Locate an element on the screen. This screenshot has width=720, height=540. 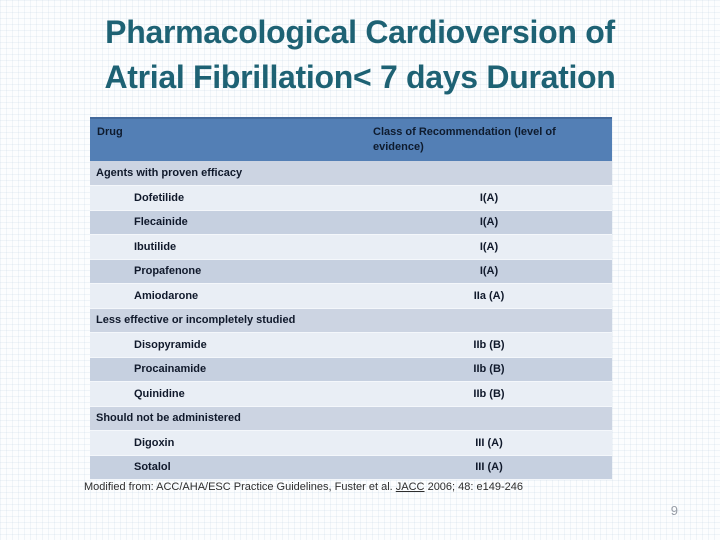
drug-name: Quinidine is located at coordinates (228, 394).